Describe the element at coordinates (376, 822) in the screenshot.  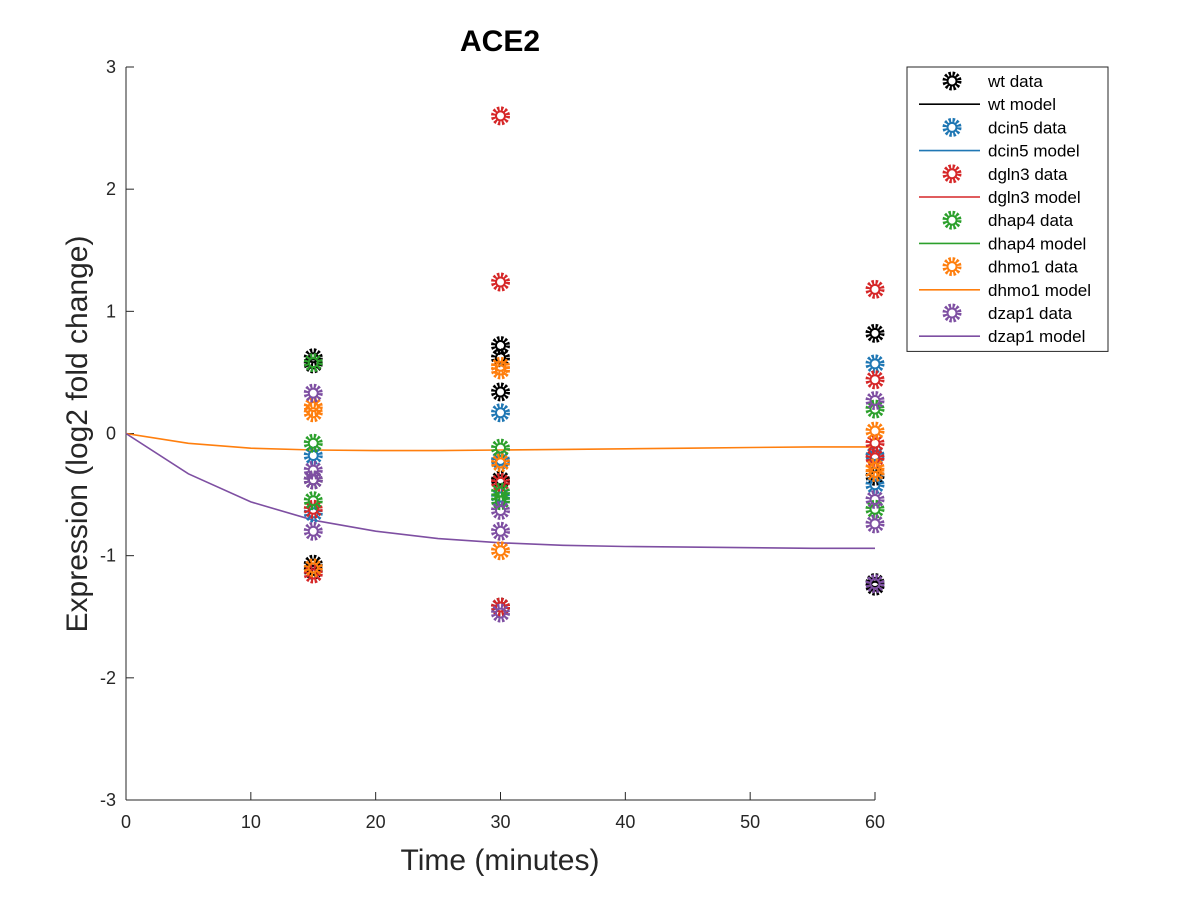
I see `x-tick-label: 20` at that location.